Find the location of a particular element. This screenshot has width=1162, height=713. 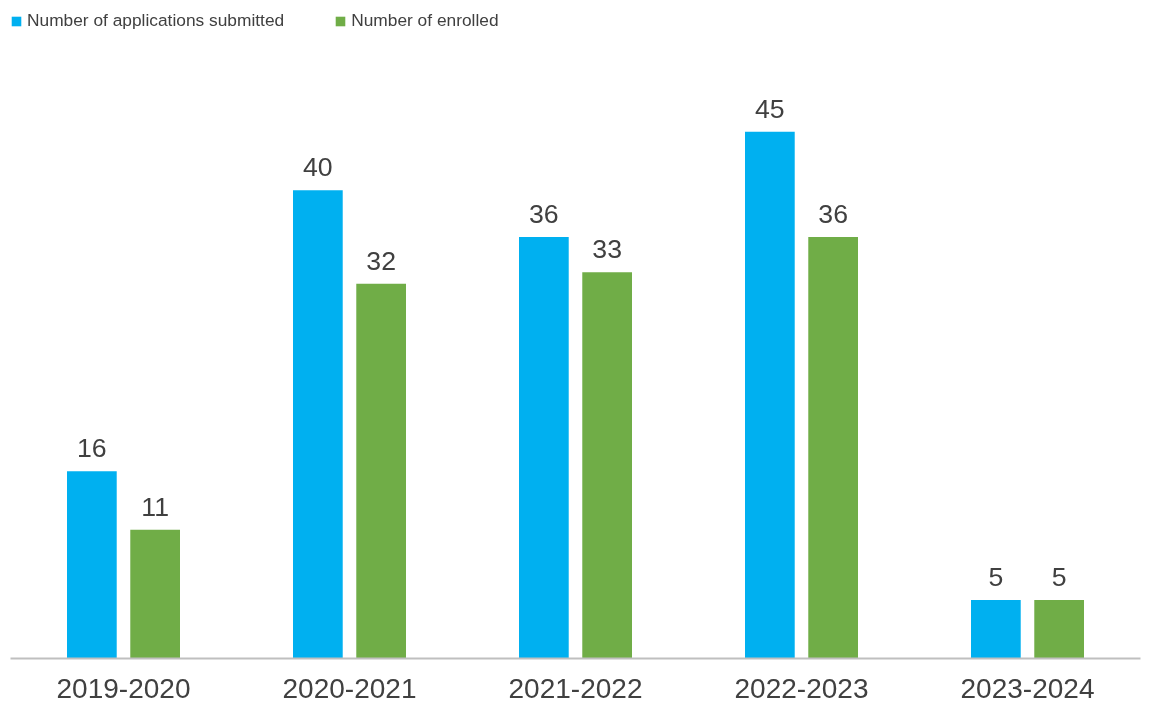

x-tick-label: 2019-2020 is located at coordinates (123, 688).